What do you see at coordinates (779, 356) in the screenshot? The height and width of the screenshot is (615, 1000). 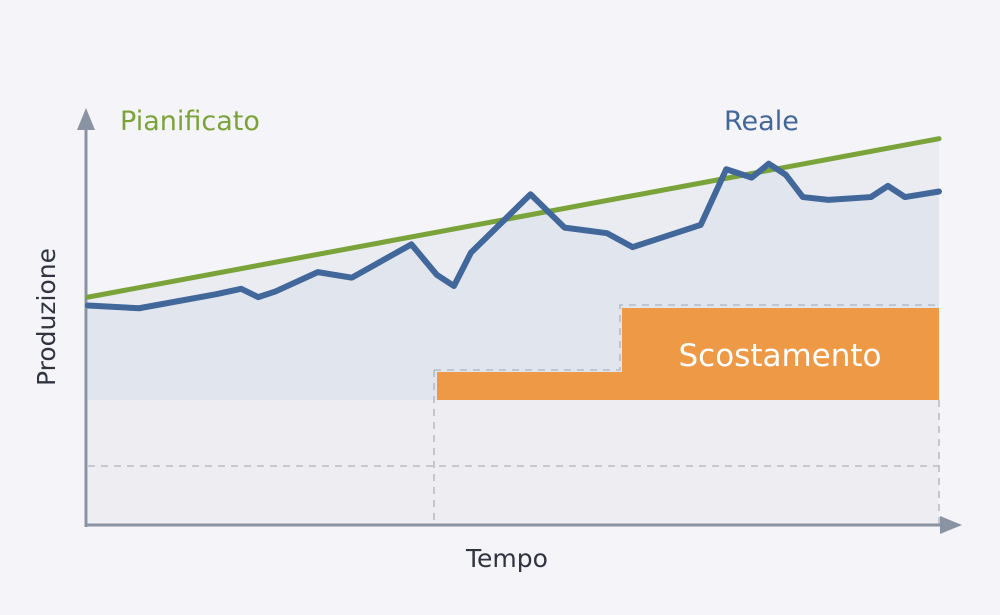 I see `variance-label: Scostamento` at bounding box center [779, 356].